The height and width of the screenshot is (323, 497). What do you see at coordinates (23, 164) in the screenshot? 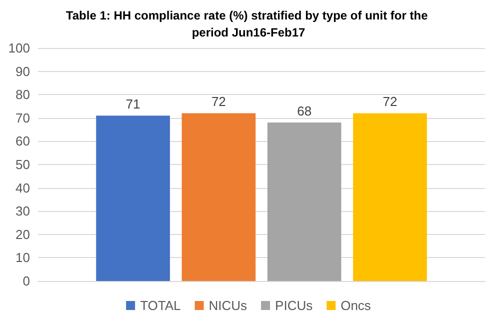
I see `y-tick-label: 50` at bounding box center [23, 164].